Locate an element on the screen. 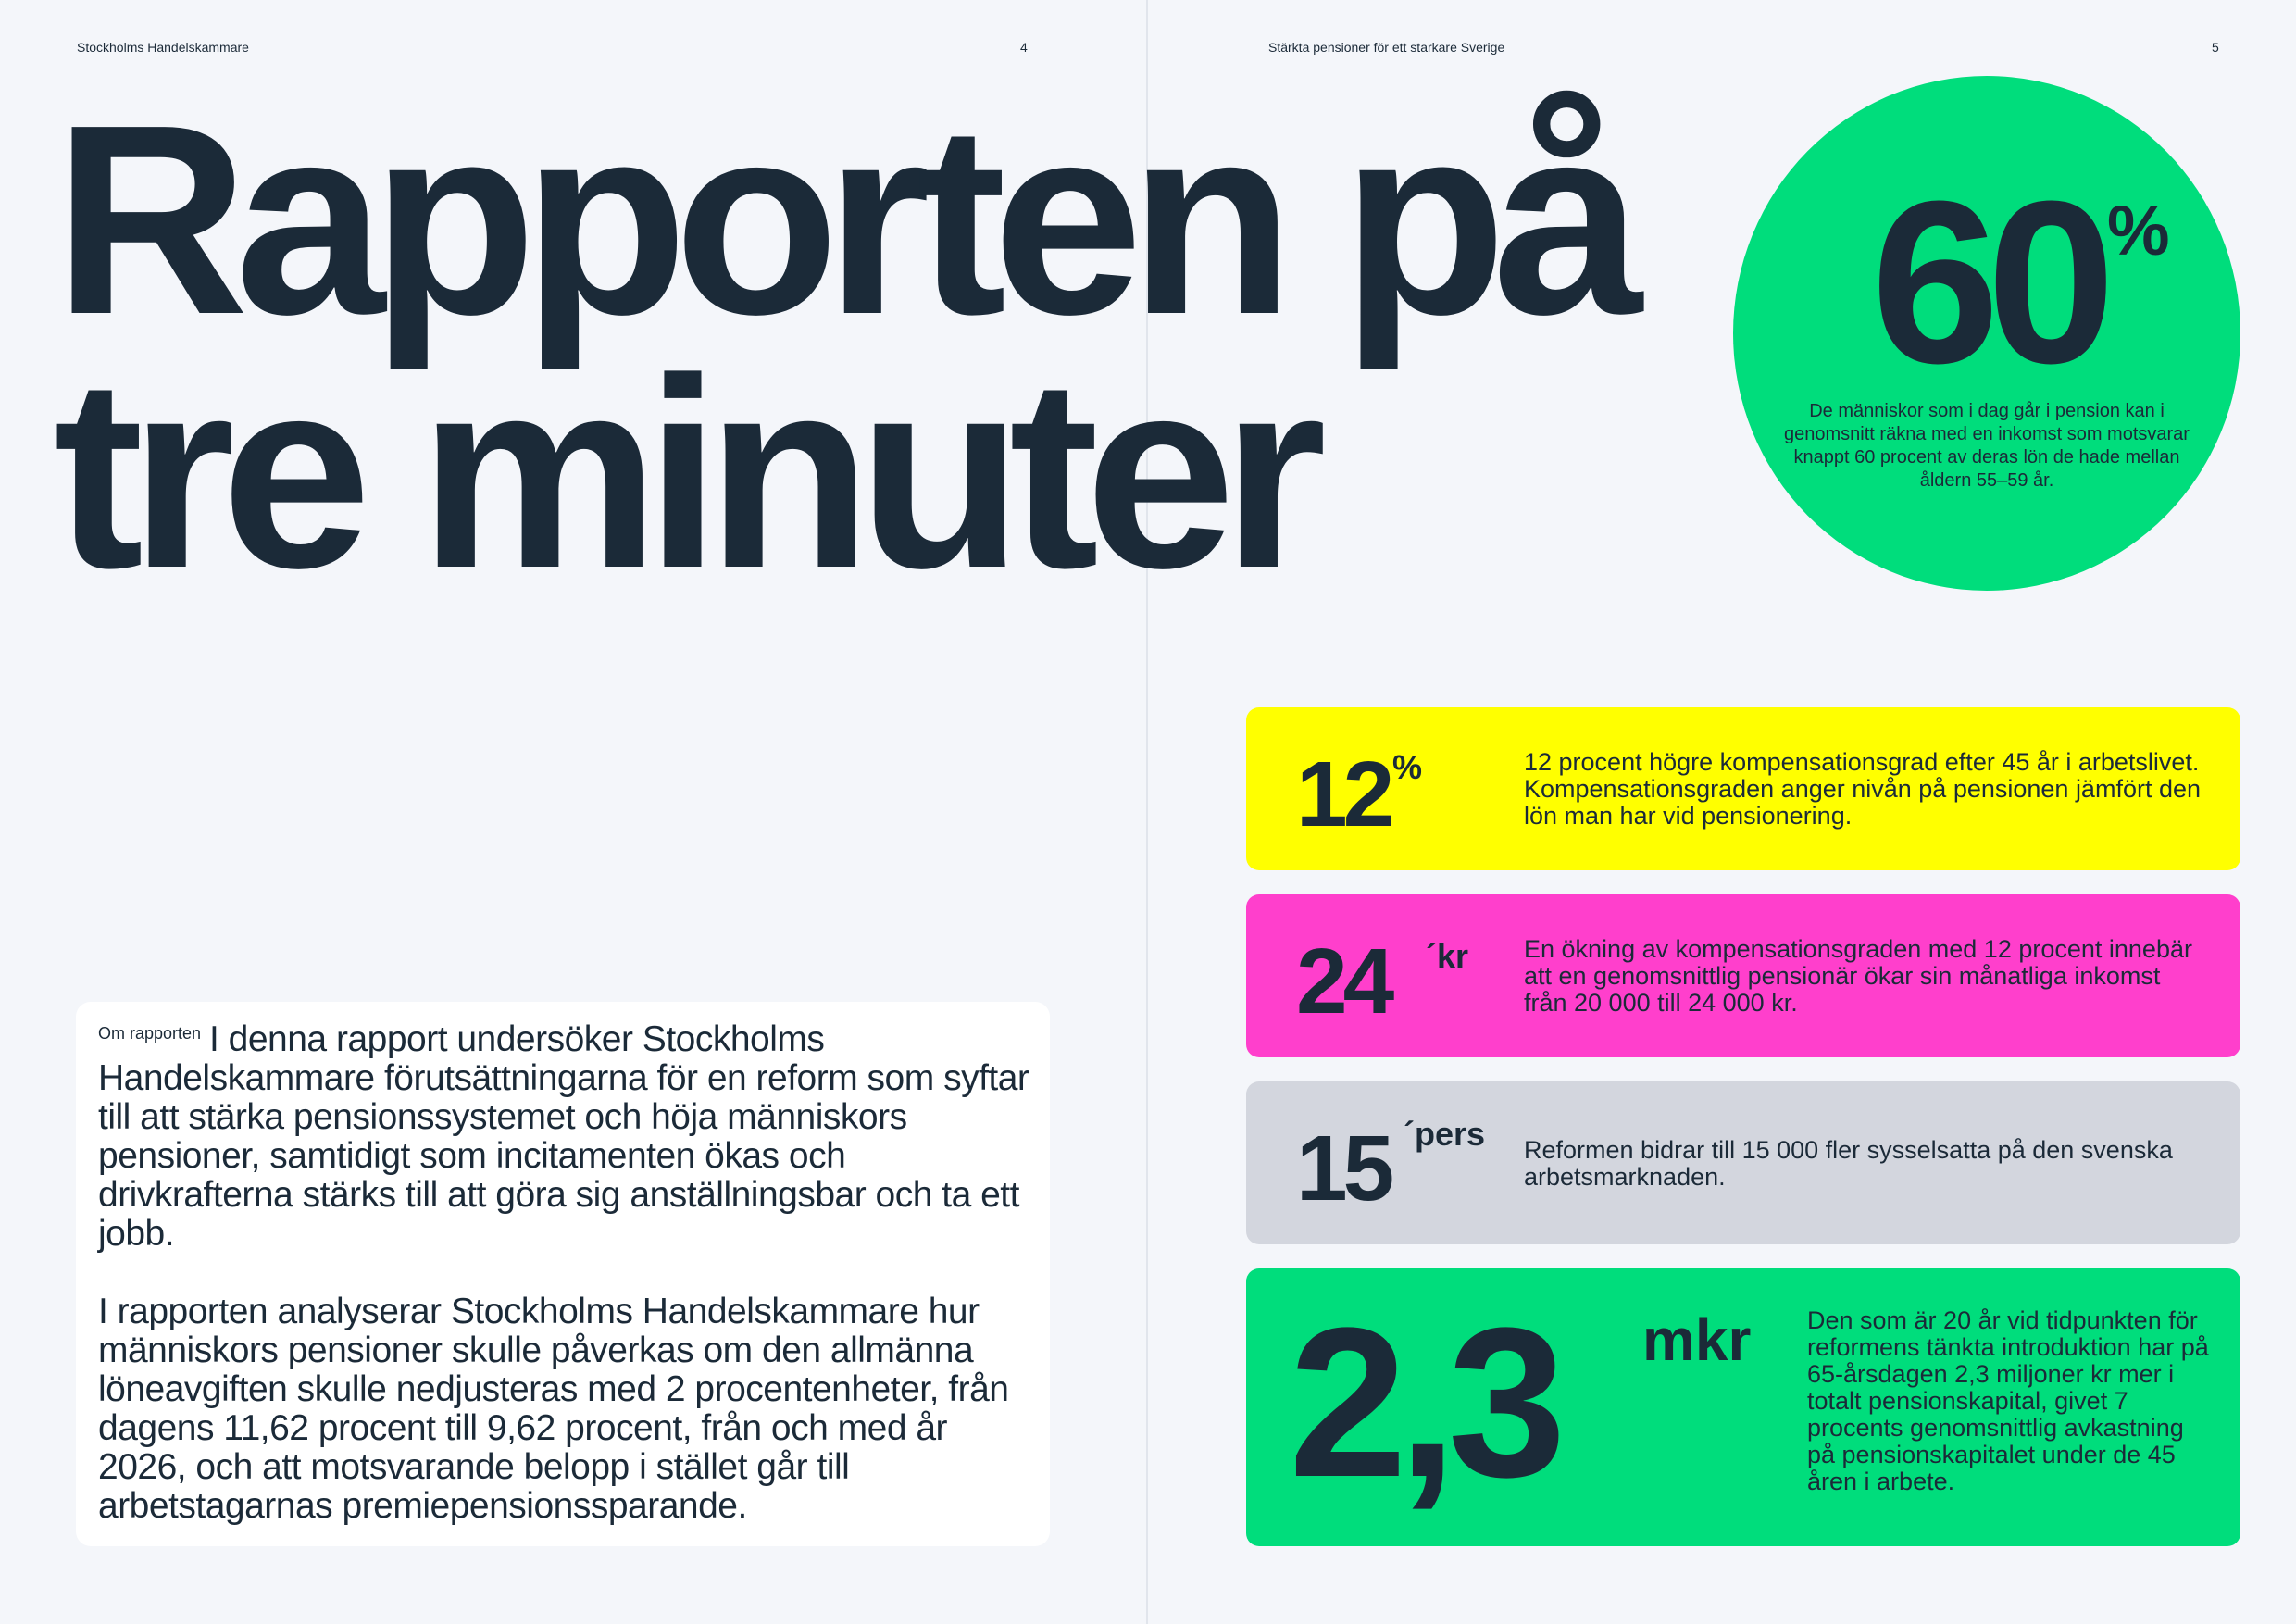 The image size is (2296, 1624). circle-stat-value: 60 is located at coordinates (1992, 282).